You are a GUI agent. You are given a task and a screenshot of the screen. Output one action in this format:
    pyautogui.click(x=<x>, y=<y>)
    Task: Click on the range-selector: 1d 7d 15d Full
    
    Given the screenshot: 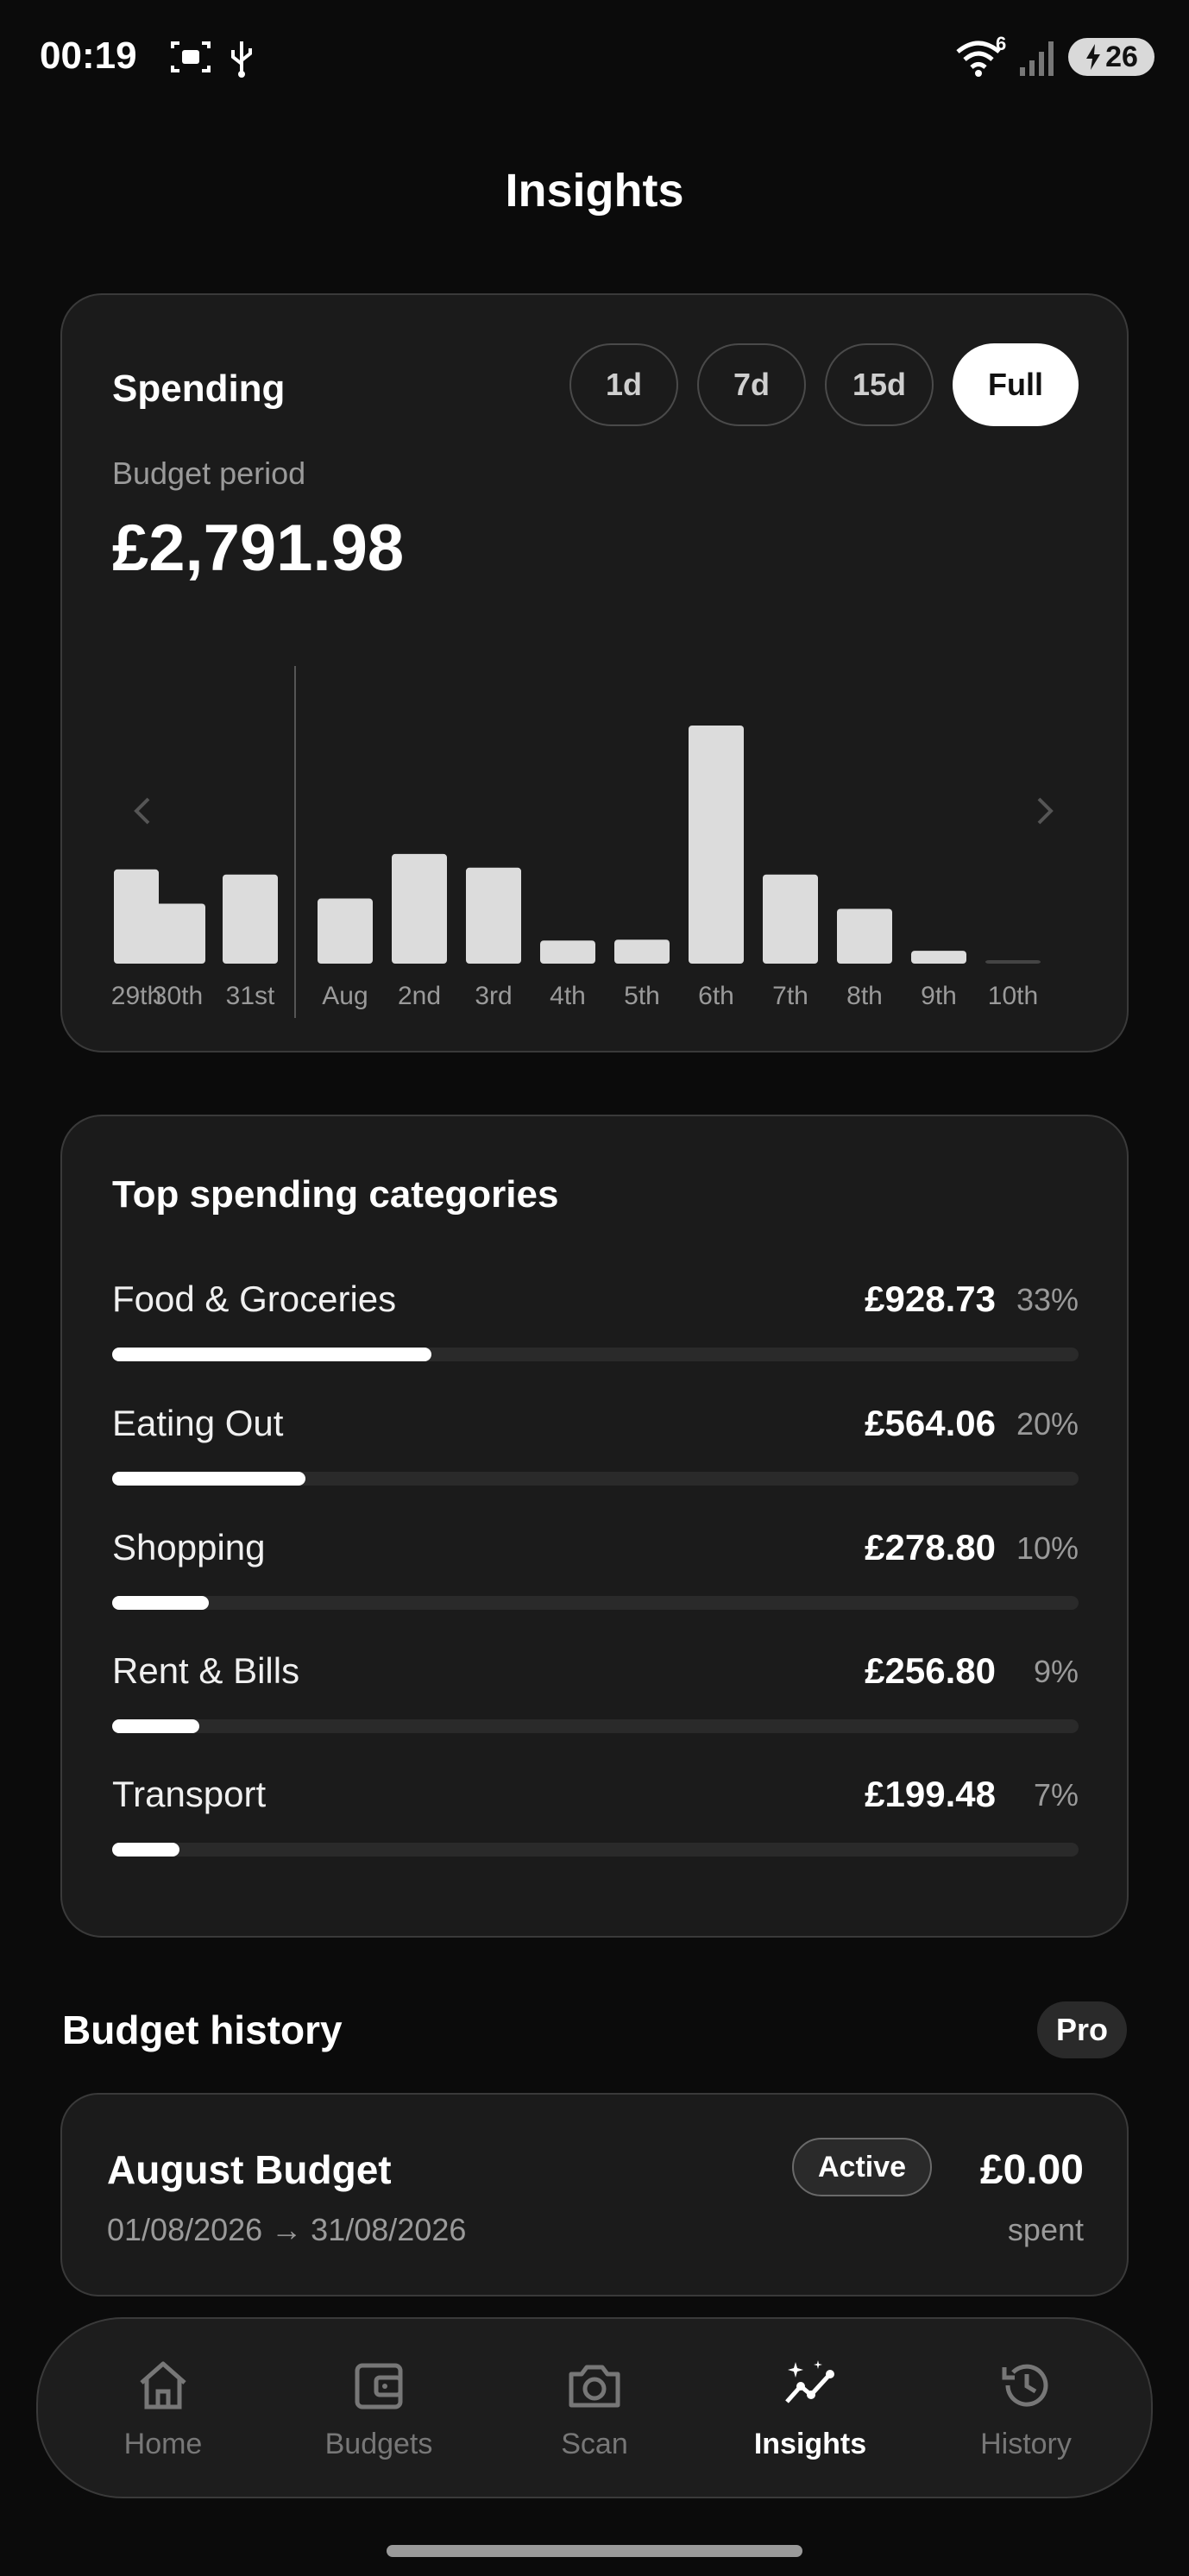 What is the action you would take?
    pyautogui.click(x=824, y=384)
    